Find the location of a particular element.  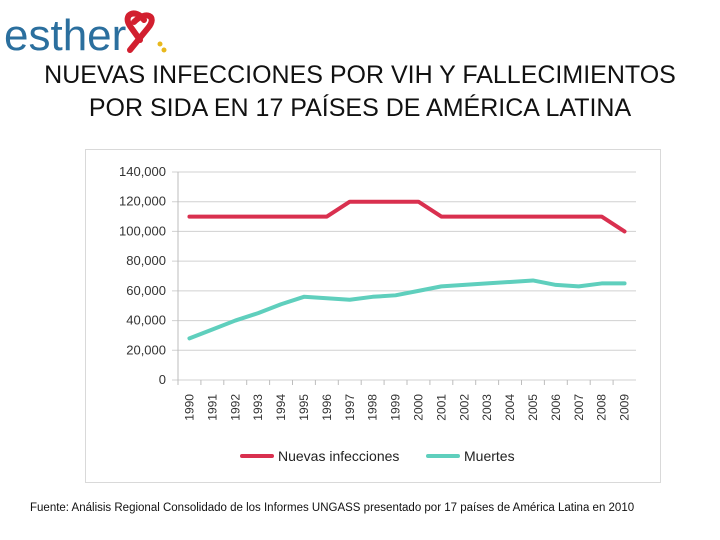

x-tick-label: 2005 is located at coordinates (533, 407).